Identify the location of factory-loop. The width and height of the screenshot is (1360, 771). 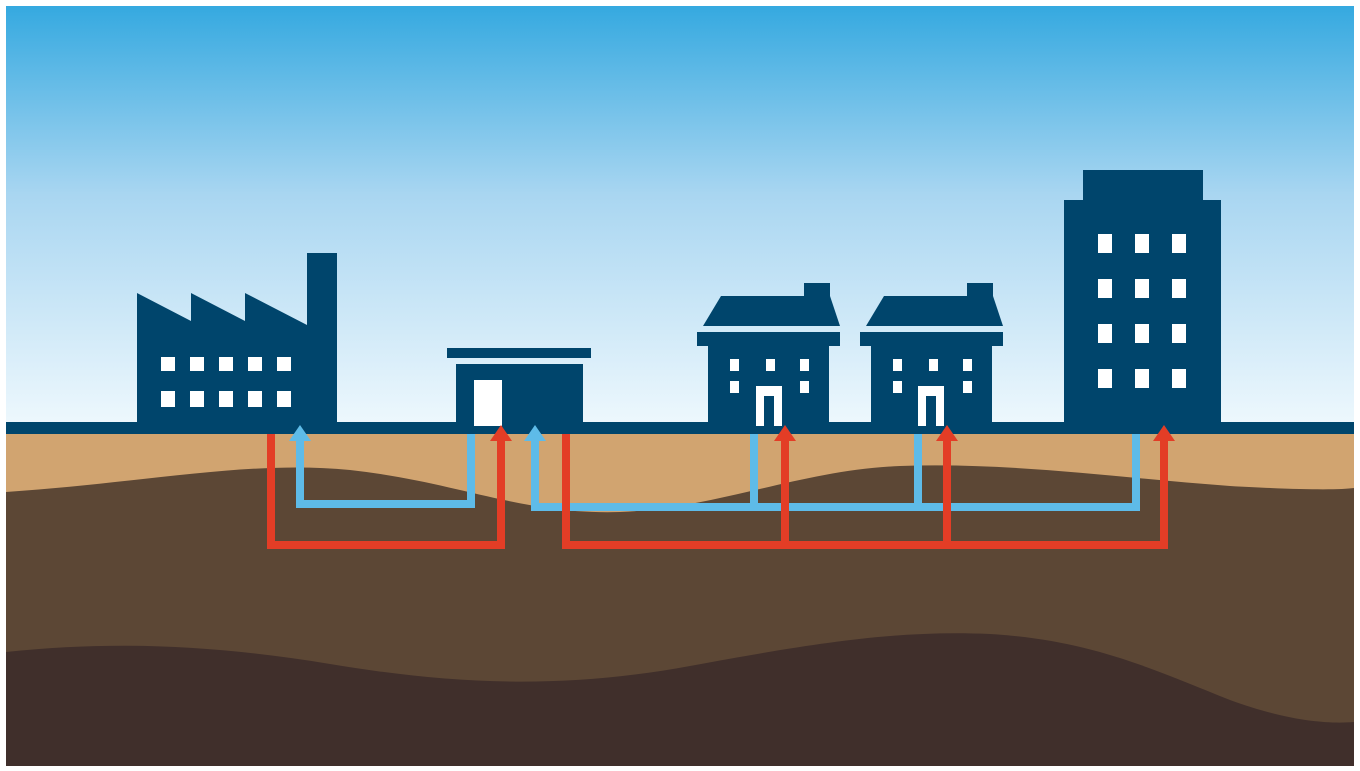
(389, 487).